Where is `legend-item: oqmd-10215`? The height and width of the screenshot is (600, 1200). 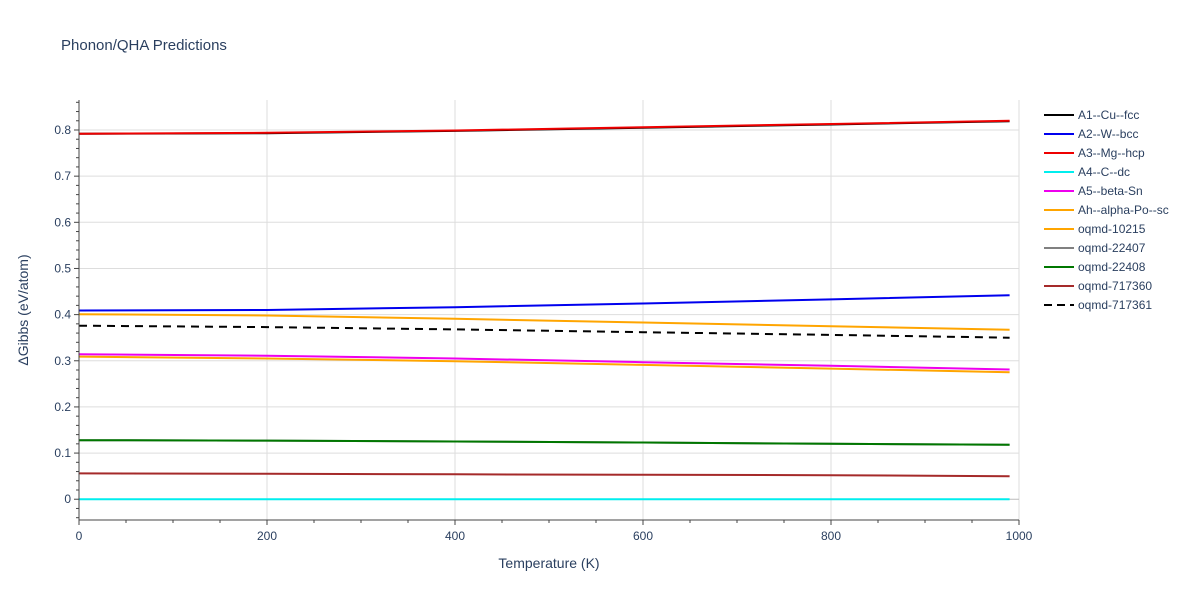 legend-item: oqmd-10215 is located at coordinates (1095, 229).